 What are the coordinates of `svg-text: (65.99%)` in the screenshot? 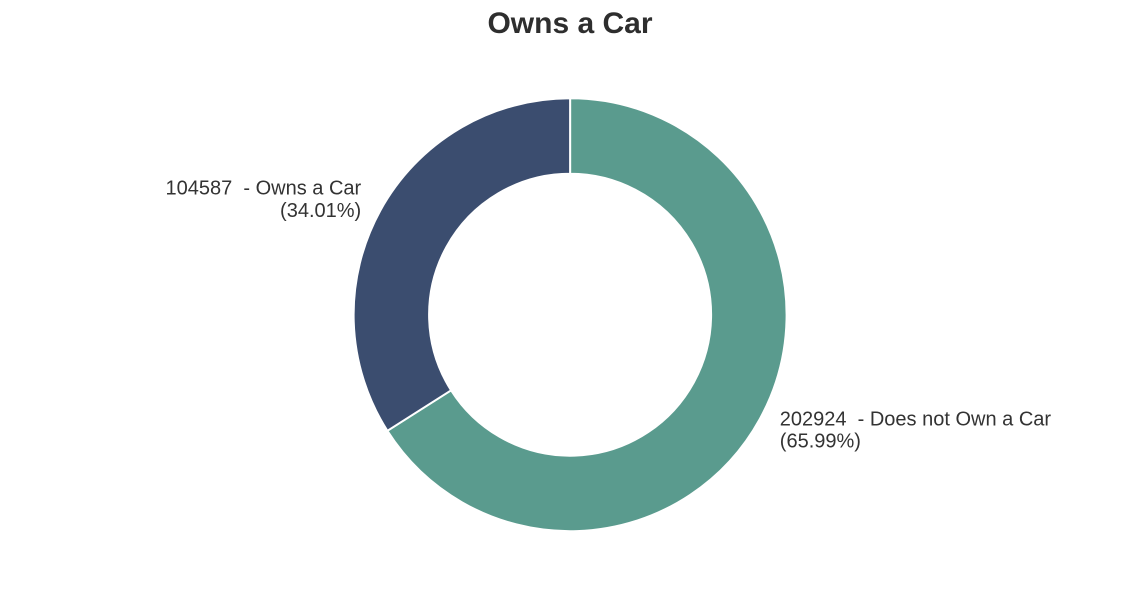 It's located at (820, 442).